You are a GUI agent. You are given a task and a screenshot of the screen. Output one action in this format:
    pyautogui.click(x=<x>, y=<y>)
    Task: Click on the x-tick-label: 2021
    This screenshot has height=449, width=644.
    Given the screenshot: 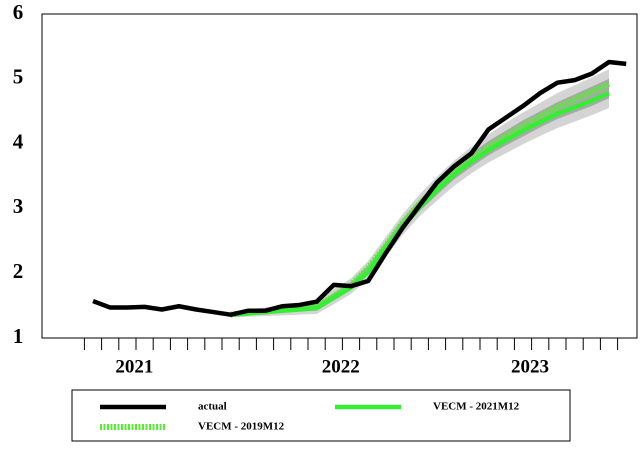 What is the action you would take?
    pyautogui.click(x=134, y=366)
    